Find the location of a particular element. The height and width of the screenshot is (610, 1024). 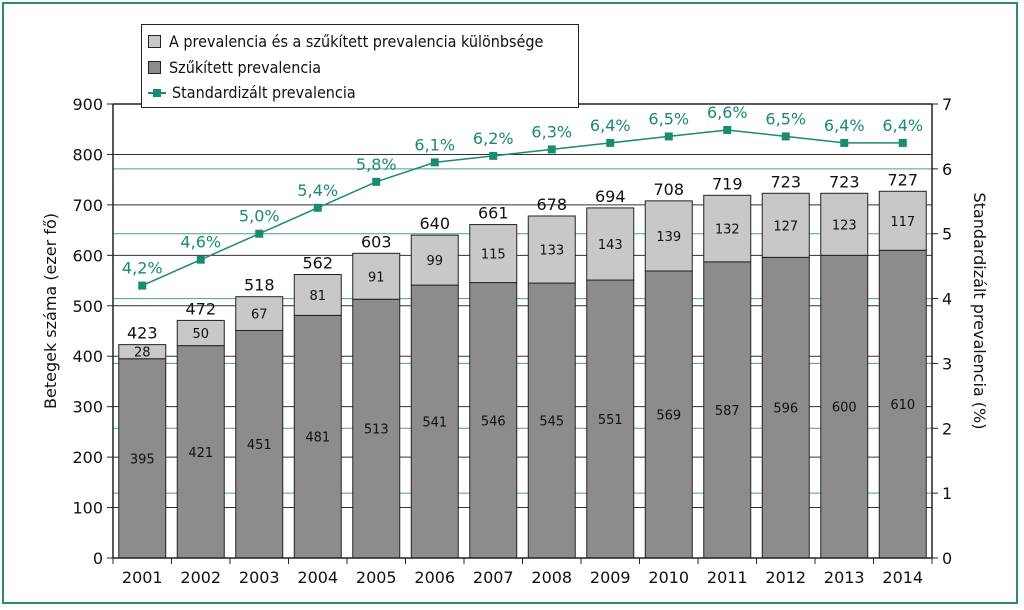

label-difference-value: 117 is located at coordinates (902, 222).